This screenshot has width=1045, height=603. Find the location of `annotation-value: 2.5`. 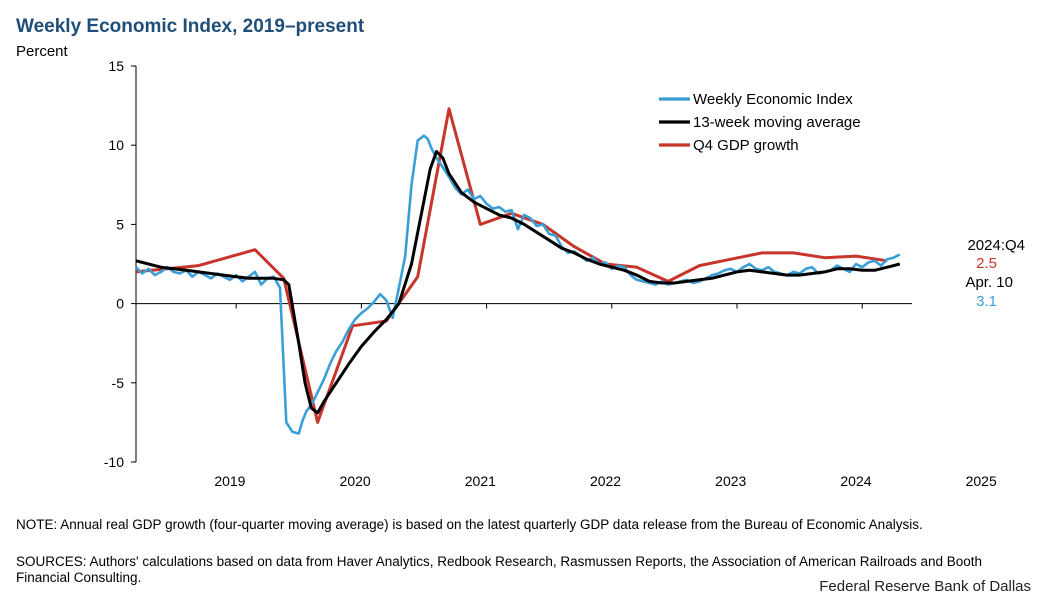

annotation-value: 2.5 is located at coordinates (986, 263).